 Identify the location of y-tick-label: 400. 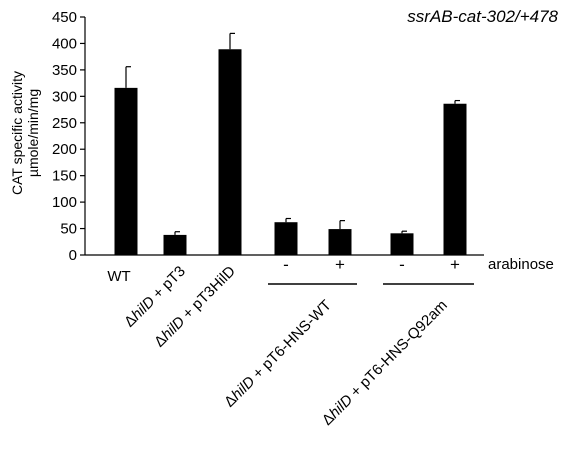
(64, 43).